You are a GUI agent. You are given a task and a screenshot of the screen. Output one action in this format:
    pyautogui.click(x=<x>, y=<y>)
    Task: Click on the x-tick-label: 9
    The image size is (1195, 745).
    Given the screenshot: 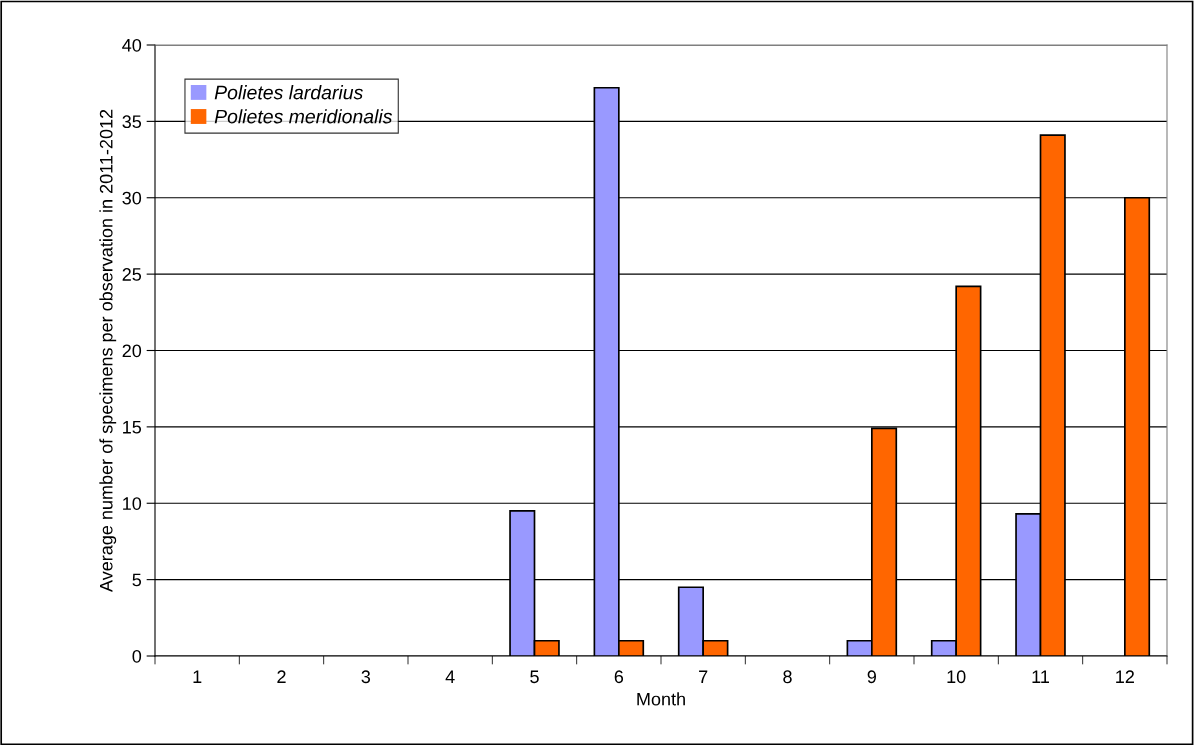 What is the action you would take?
    pyautogui.click(x=871, y=677)
    